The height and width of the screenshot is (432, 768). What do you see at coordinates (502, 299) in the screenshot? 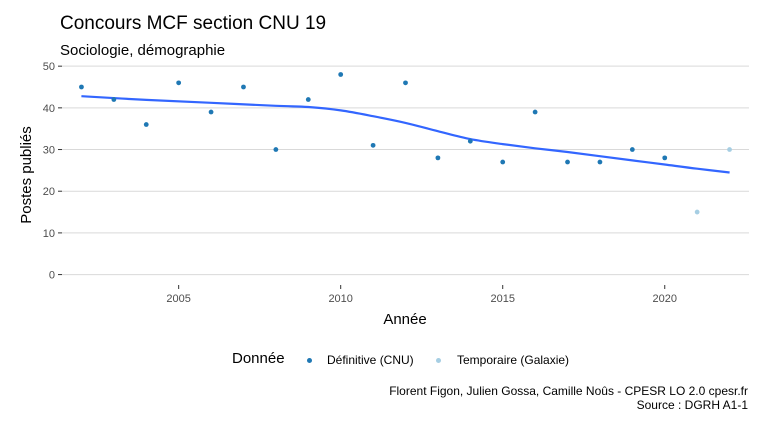
I see `x-tick-label: 2015` at bounding box center [502, 299].